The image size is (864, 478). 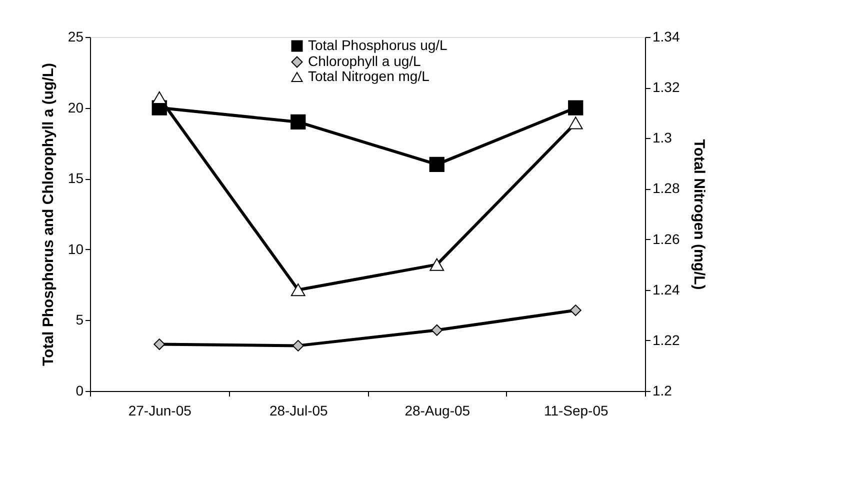 I want to click on x-tick-label: 27-Jun-05, so click(x=160, y=410).